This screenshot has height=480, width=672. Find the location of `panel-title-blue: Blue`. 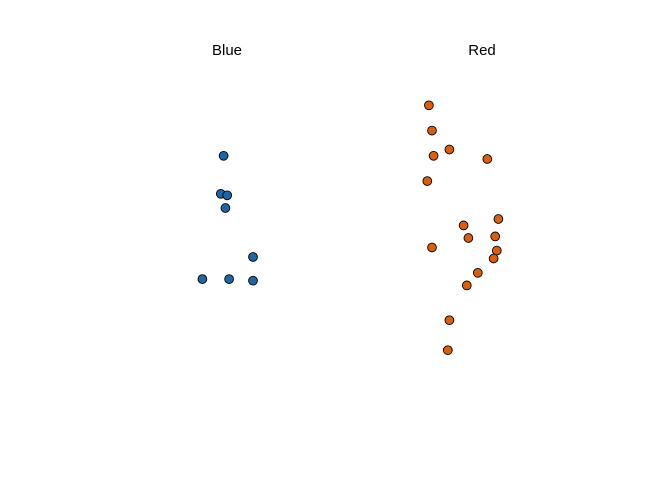

panel-title-blue: Blue is located at coordinates (227, 50).